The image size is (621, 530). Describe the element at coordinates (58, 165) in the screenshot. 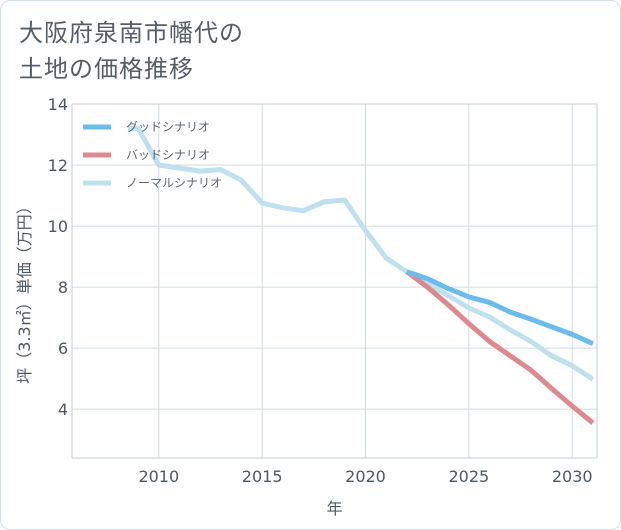

I see `y-tick-label: 12` at that location.